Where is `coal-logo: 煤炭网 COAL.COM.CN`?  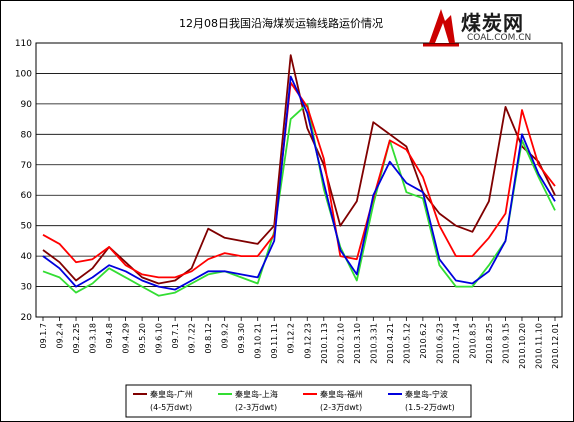
coal-logo: 煤炭网 COAL.COM.CN is located at coordinates (495, 27).